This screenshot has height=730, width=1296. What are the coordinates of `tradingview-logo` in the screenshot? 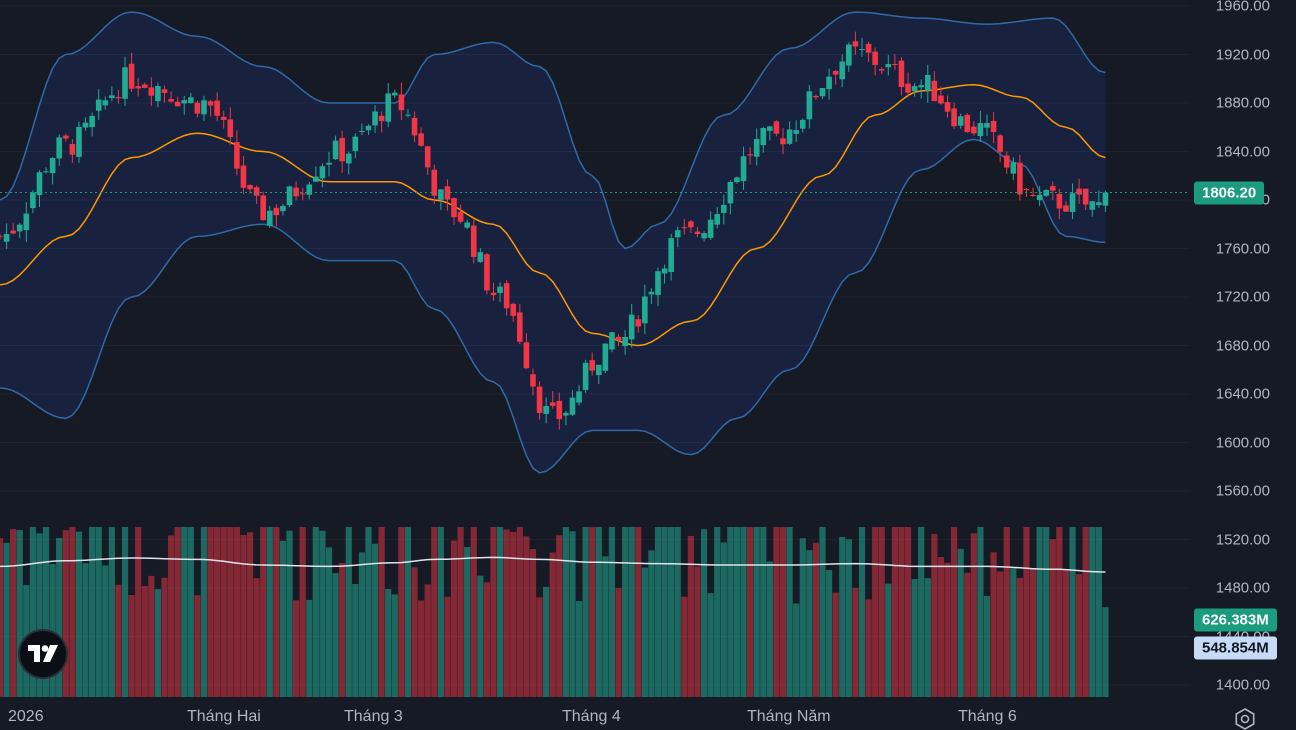 It's located at (43, 654).